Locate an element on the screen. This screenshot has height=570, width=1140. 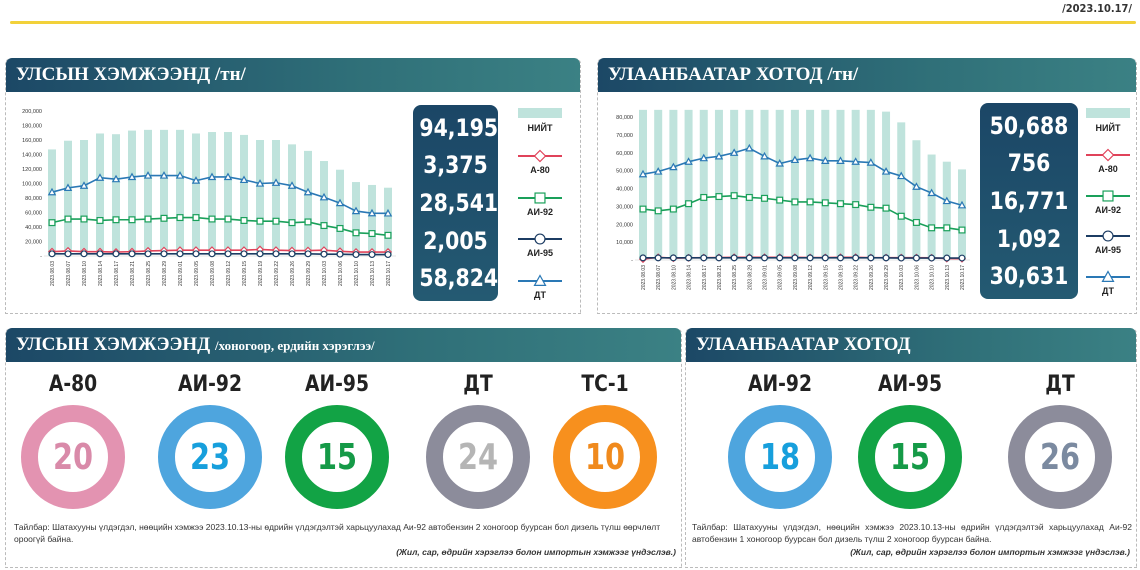
total-value-ai92: 28,541 is located at coordinates (459, 202).